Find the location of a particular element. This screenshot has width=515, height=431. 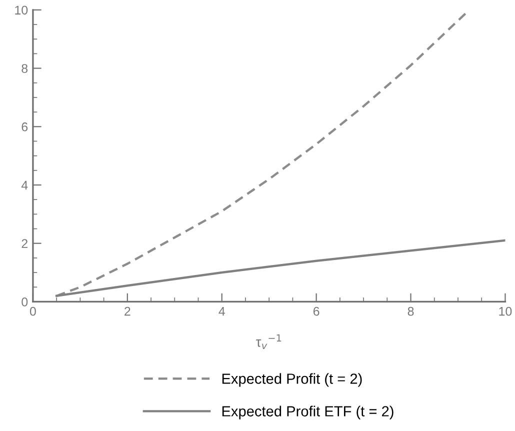

y-tick-label: 6 is located at coordinates (25, 127).